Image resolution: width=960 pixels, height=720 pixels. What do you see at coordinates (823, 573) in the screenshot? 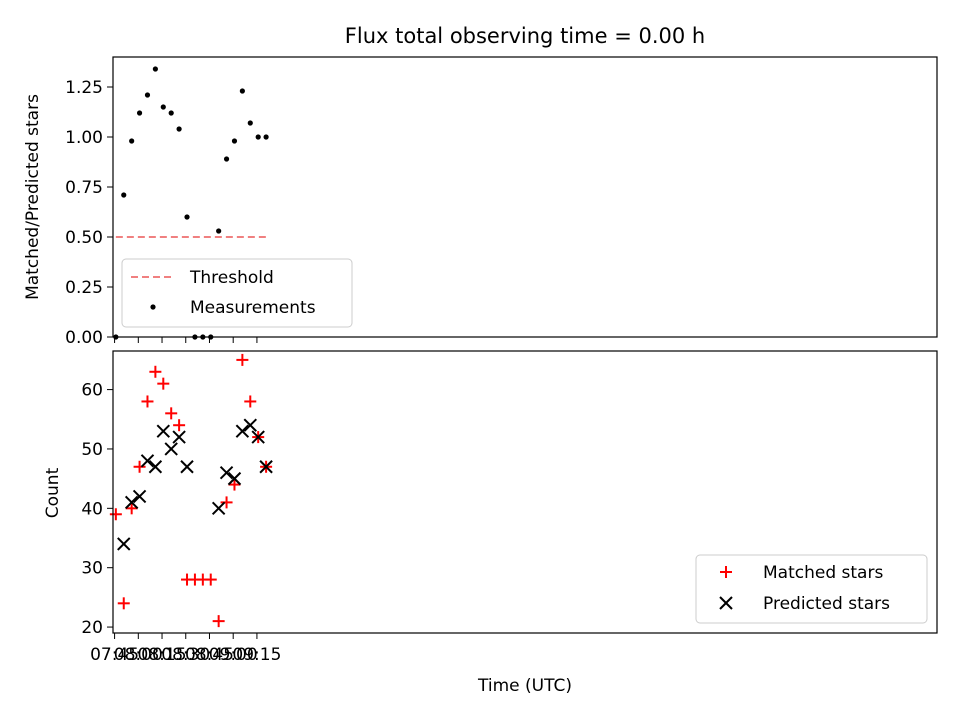
I see `legend-matched-label: Matched stars` at bounding box center [823, 573].